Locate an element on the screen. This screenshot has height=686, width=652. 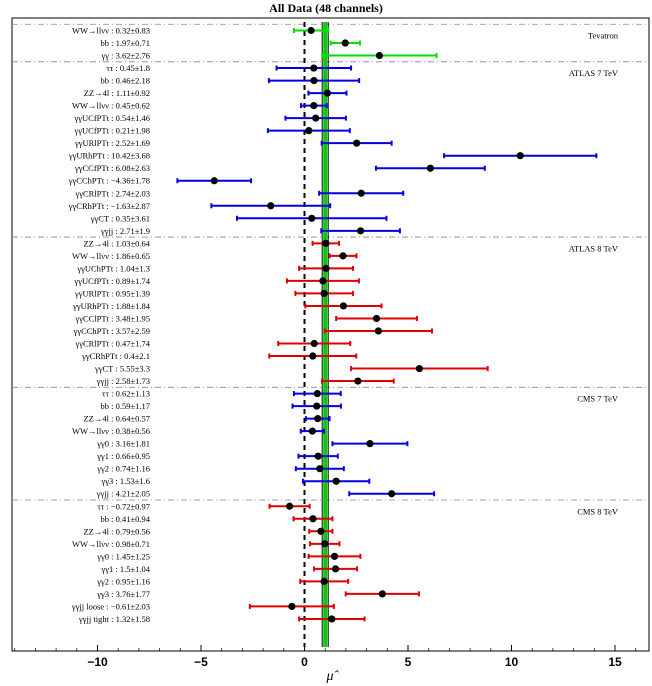
x-tick-label: 15 is located at coordinates (615, 662).